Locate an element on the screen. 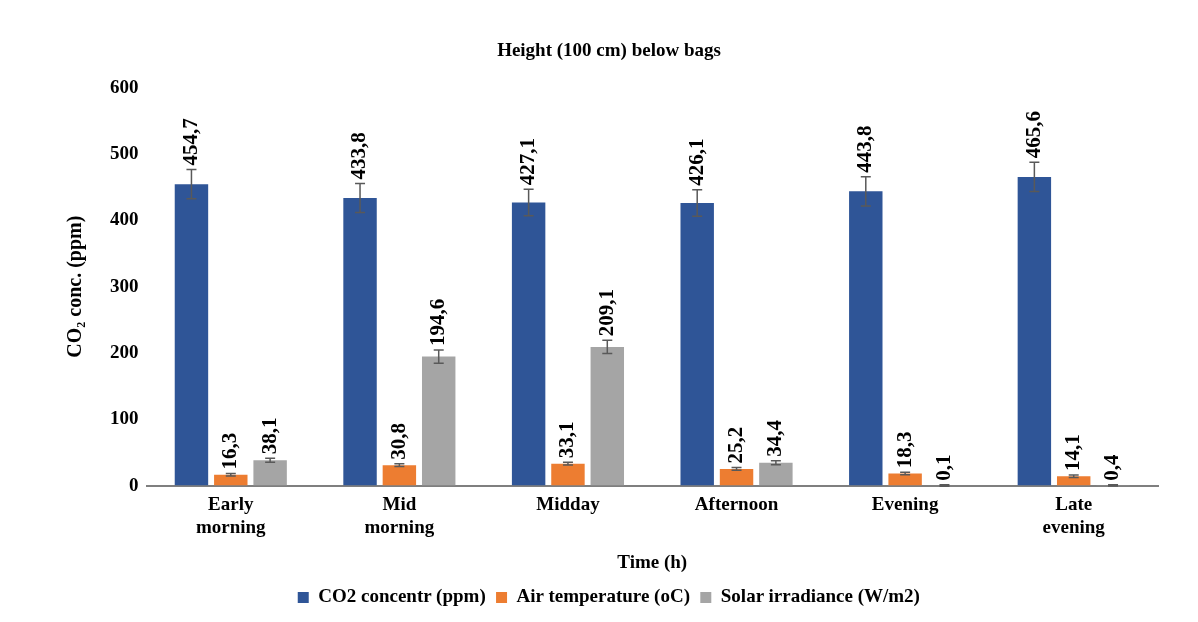  y-tick-label: 100 is located at coordinates (124, 418).